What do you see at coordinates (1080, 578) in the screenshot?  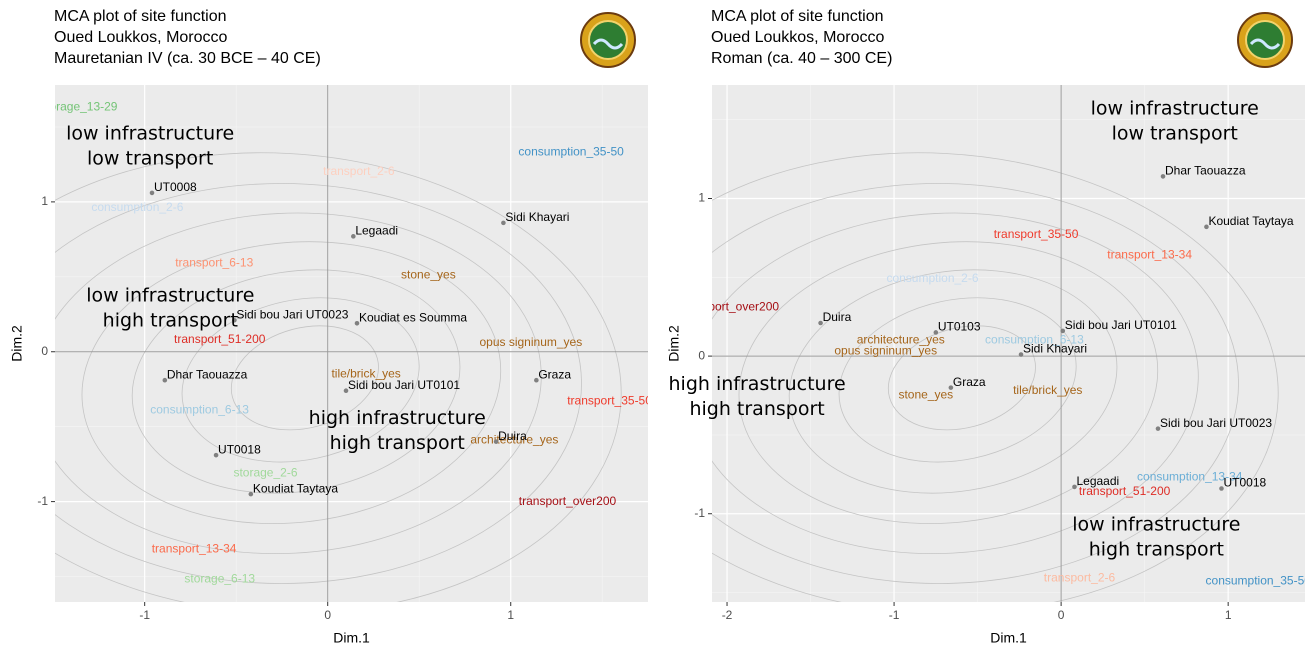 I see `variable-label: transport_2-6` at bounding box center [1080, 578].